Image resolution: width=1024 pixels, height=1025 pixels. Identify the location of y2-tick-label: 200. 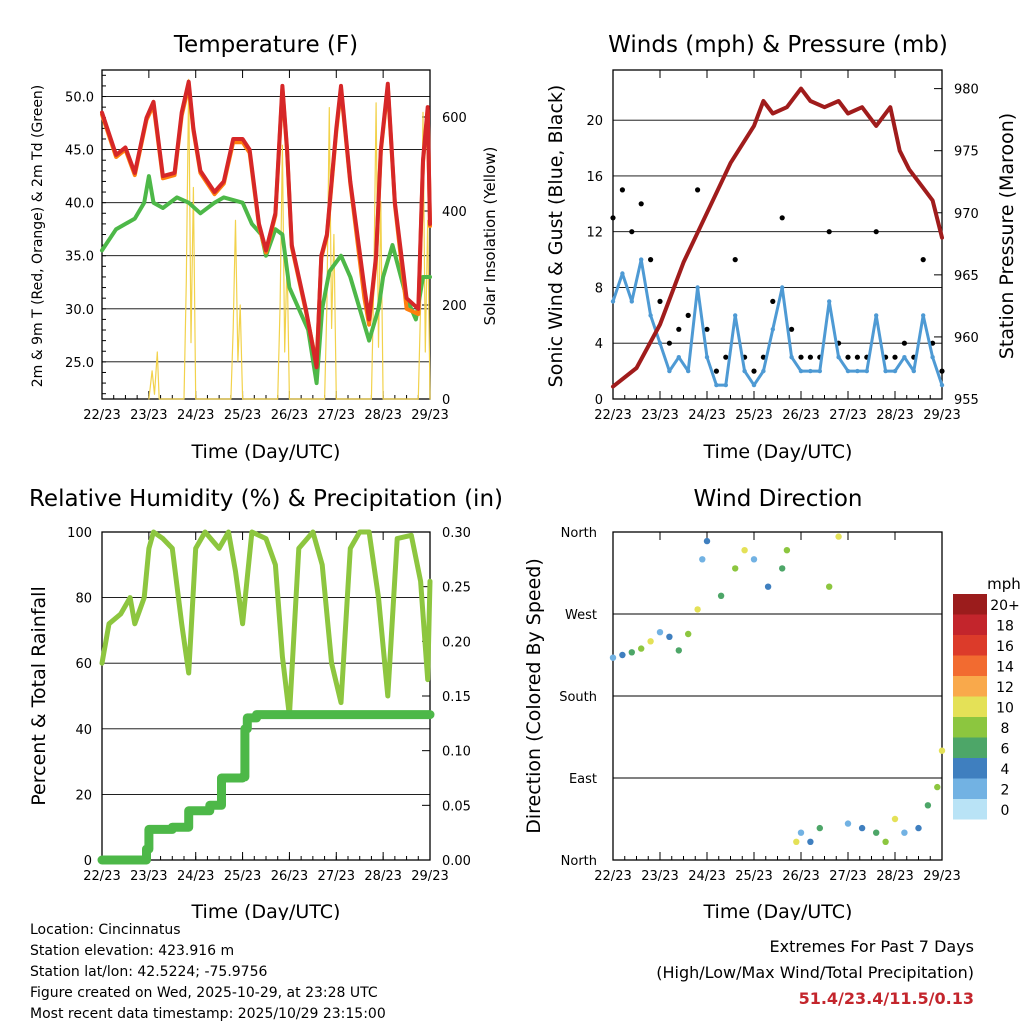
(454, 306).